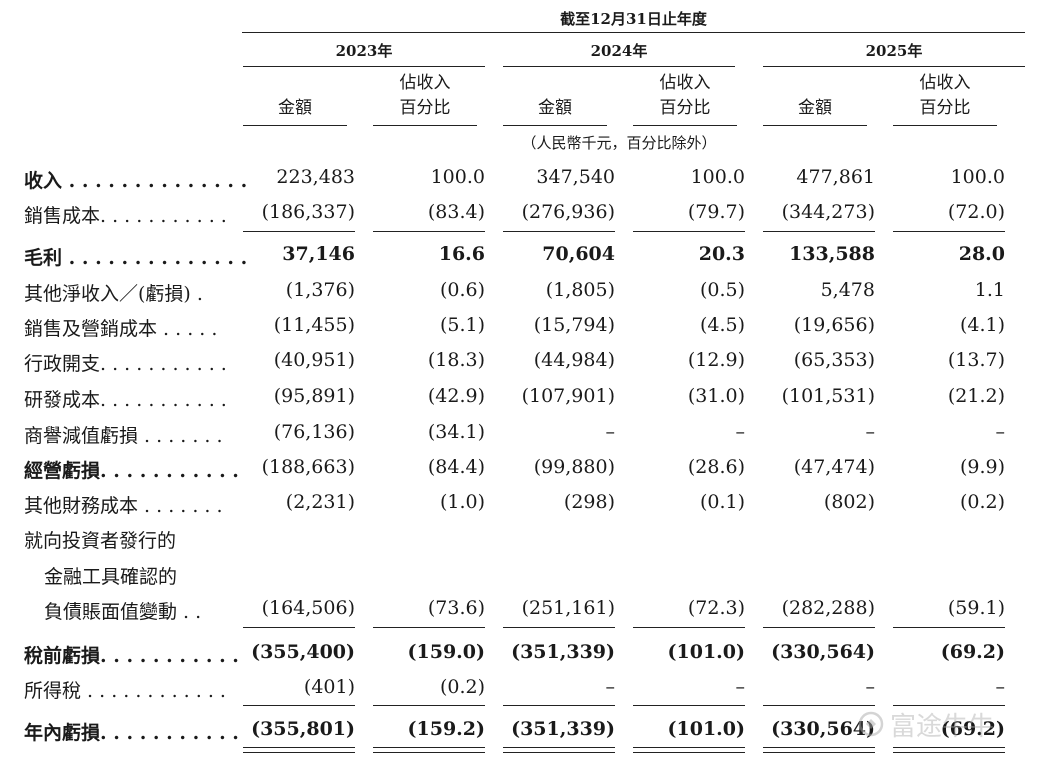  What do you see at coordinates (619, 51) in the screenshot?
I see `year-2024: 2024年` at bounding box center [619, 51].